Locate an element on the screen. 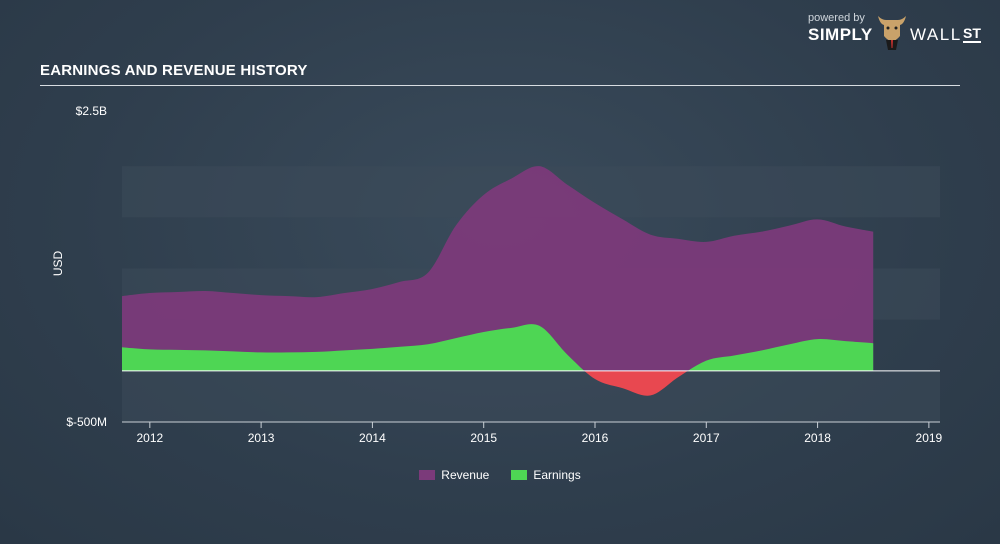 The image size is (1000, 544). brand-st: ST is located at coordinates (972, 34).